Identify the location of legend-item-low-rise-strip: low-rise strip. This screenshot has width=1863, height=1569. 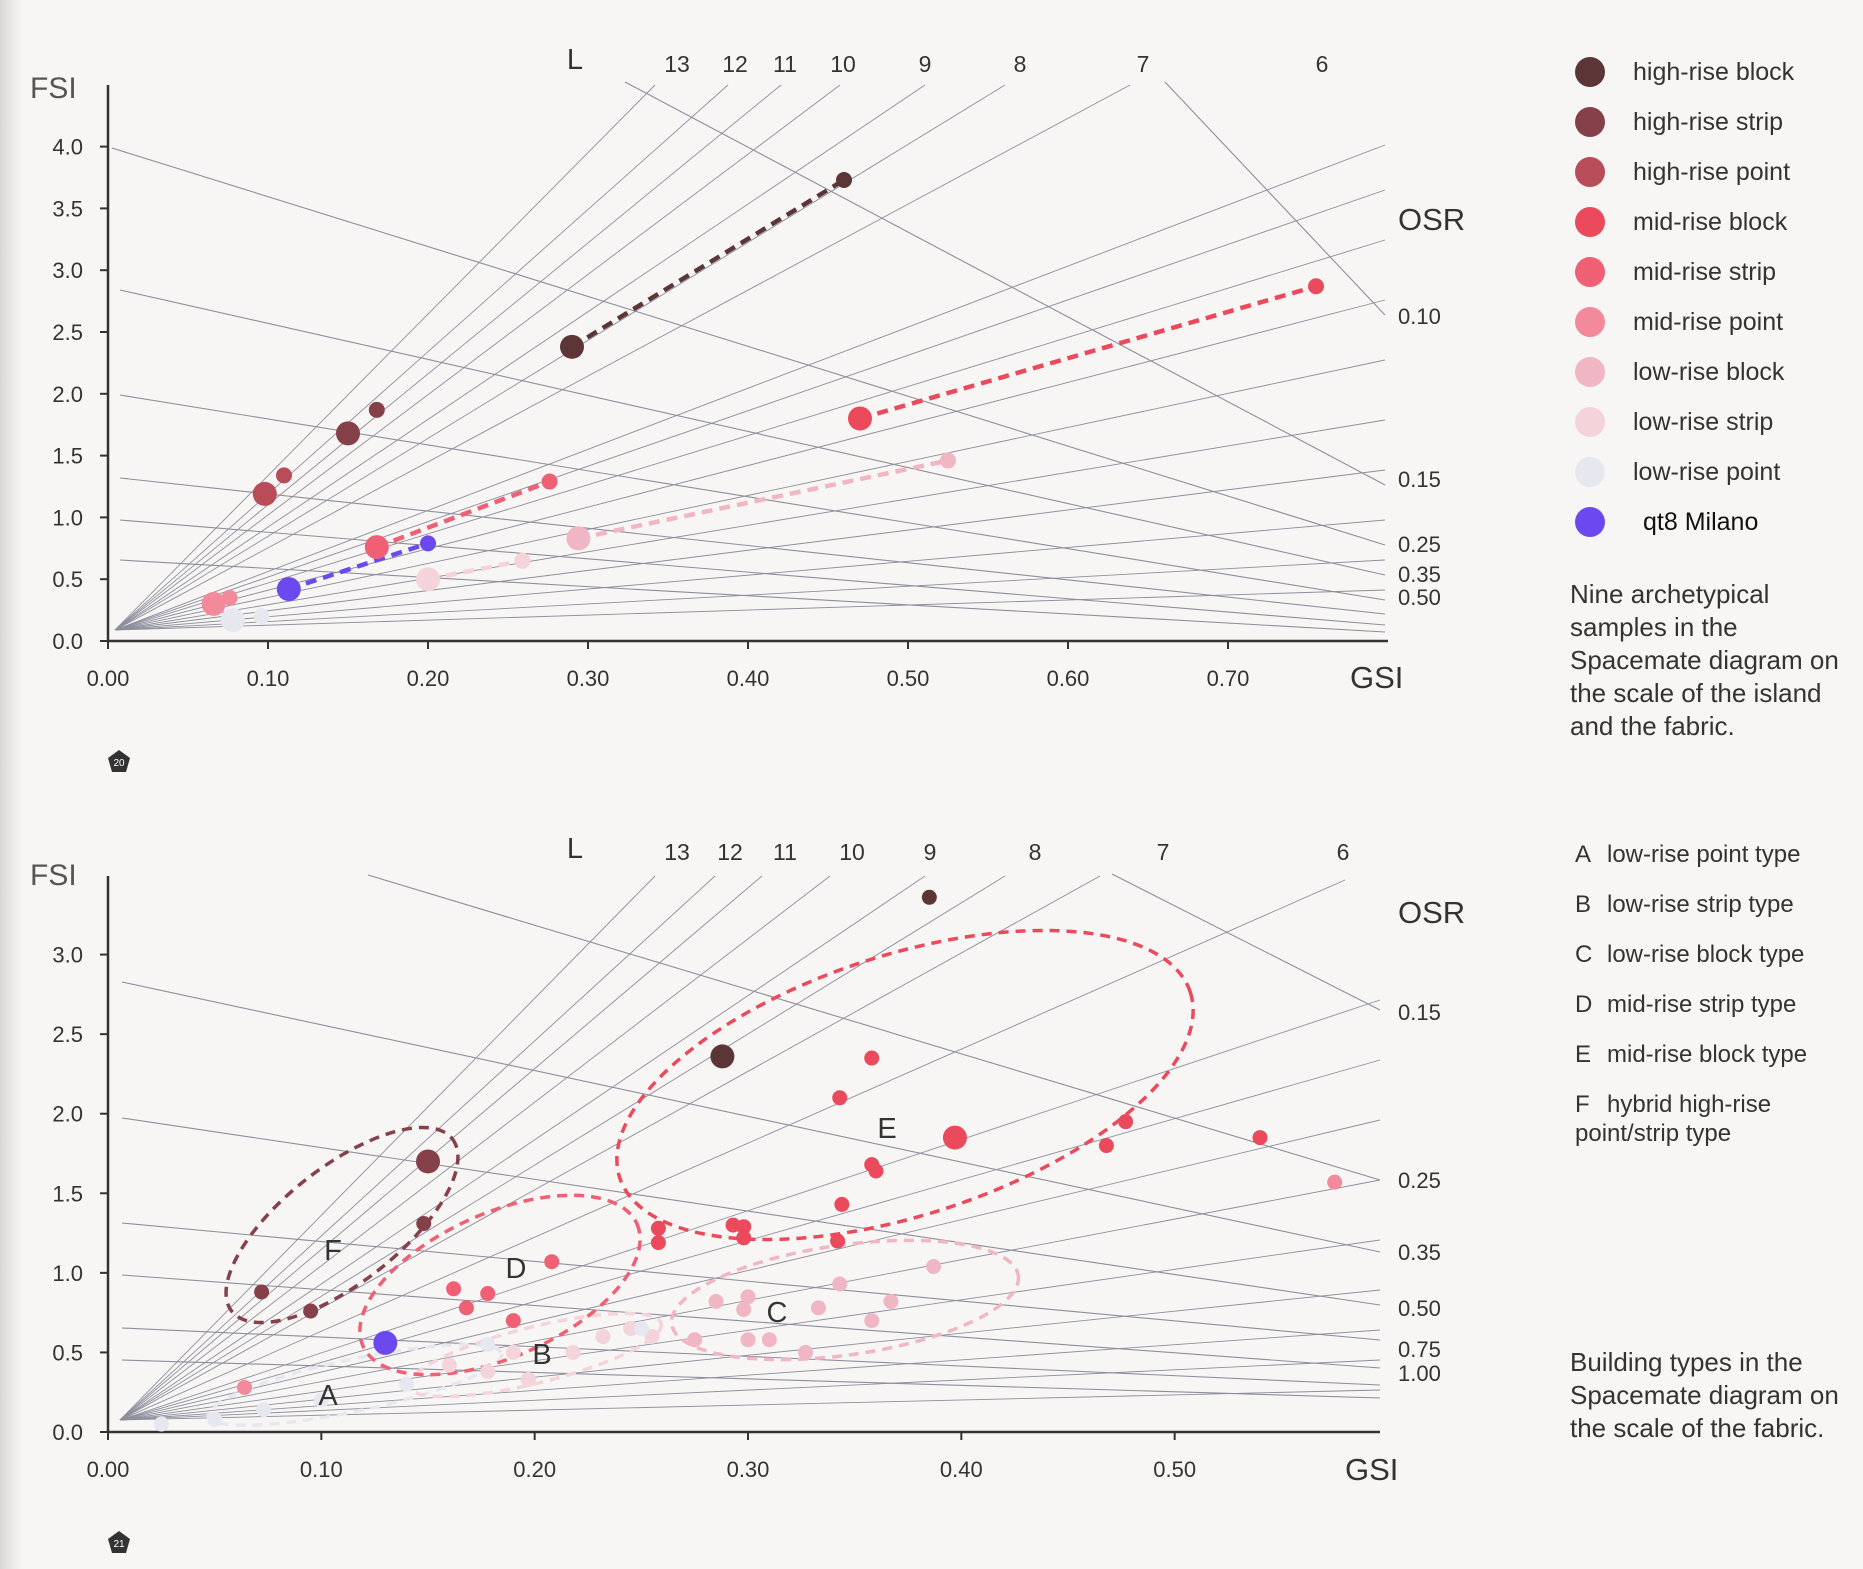
(1715, 422).